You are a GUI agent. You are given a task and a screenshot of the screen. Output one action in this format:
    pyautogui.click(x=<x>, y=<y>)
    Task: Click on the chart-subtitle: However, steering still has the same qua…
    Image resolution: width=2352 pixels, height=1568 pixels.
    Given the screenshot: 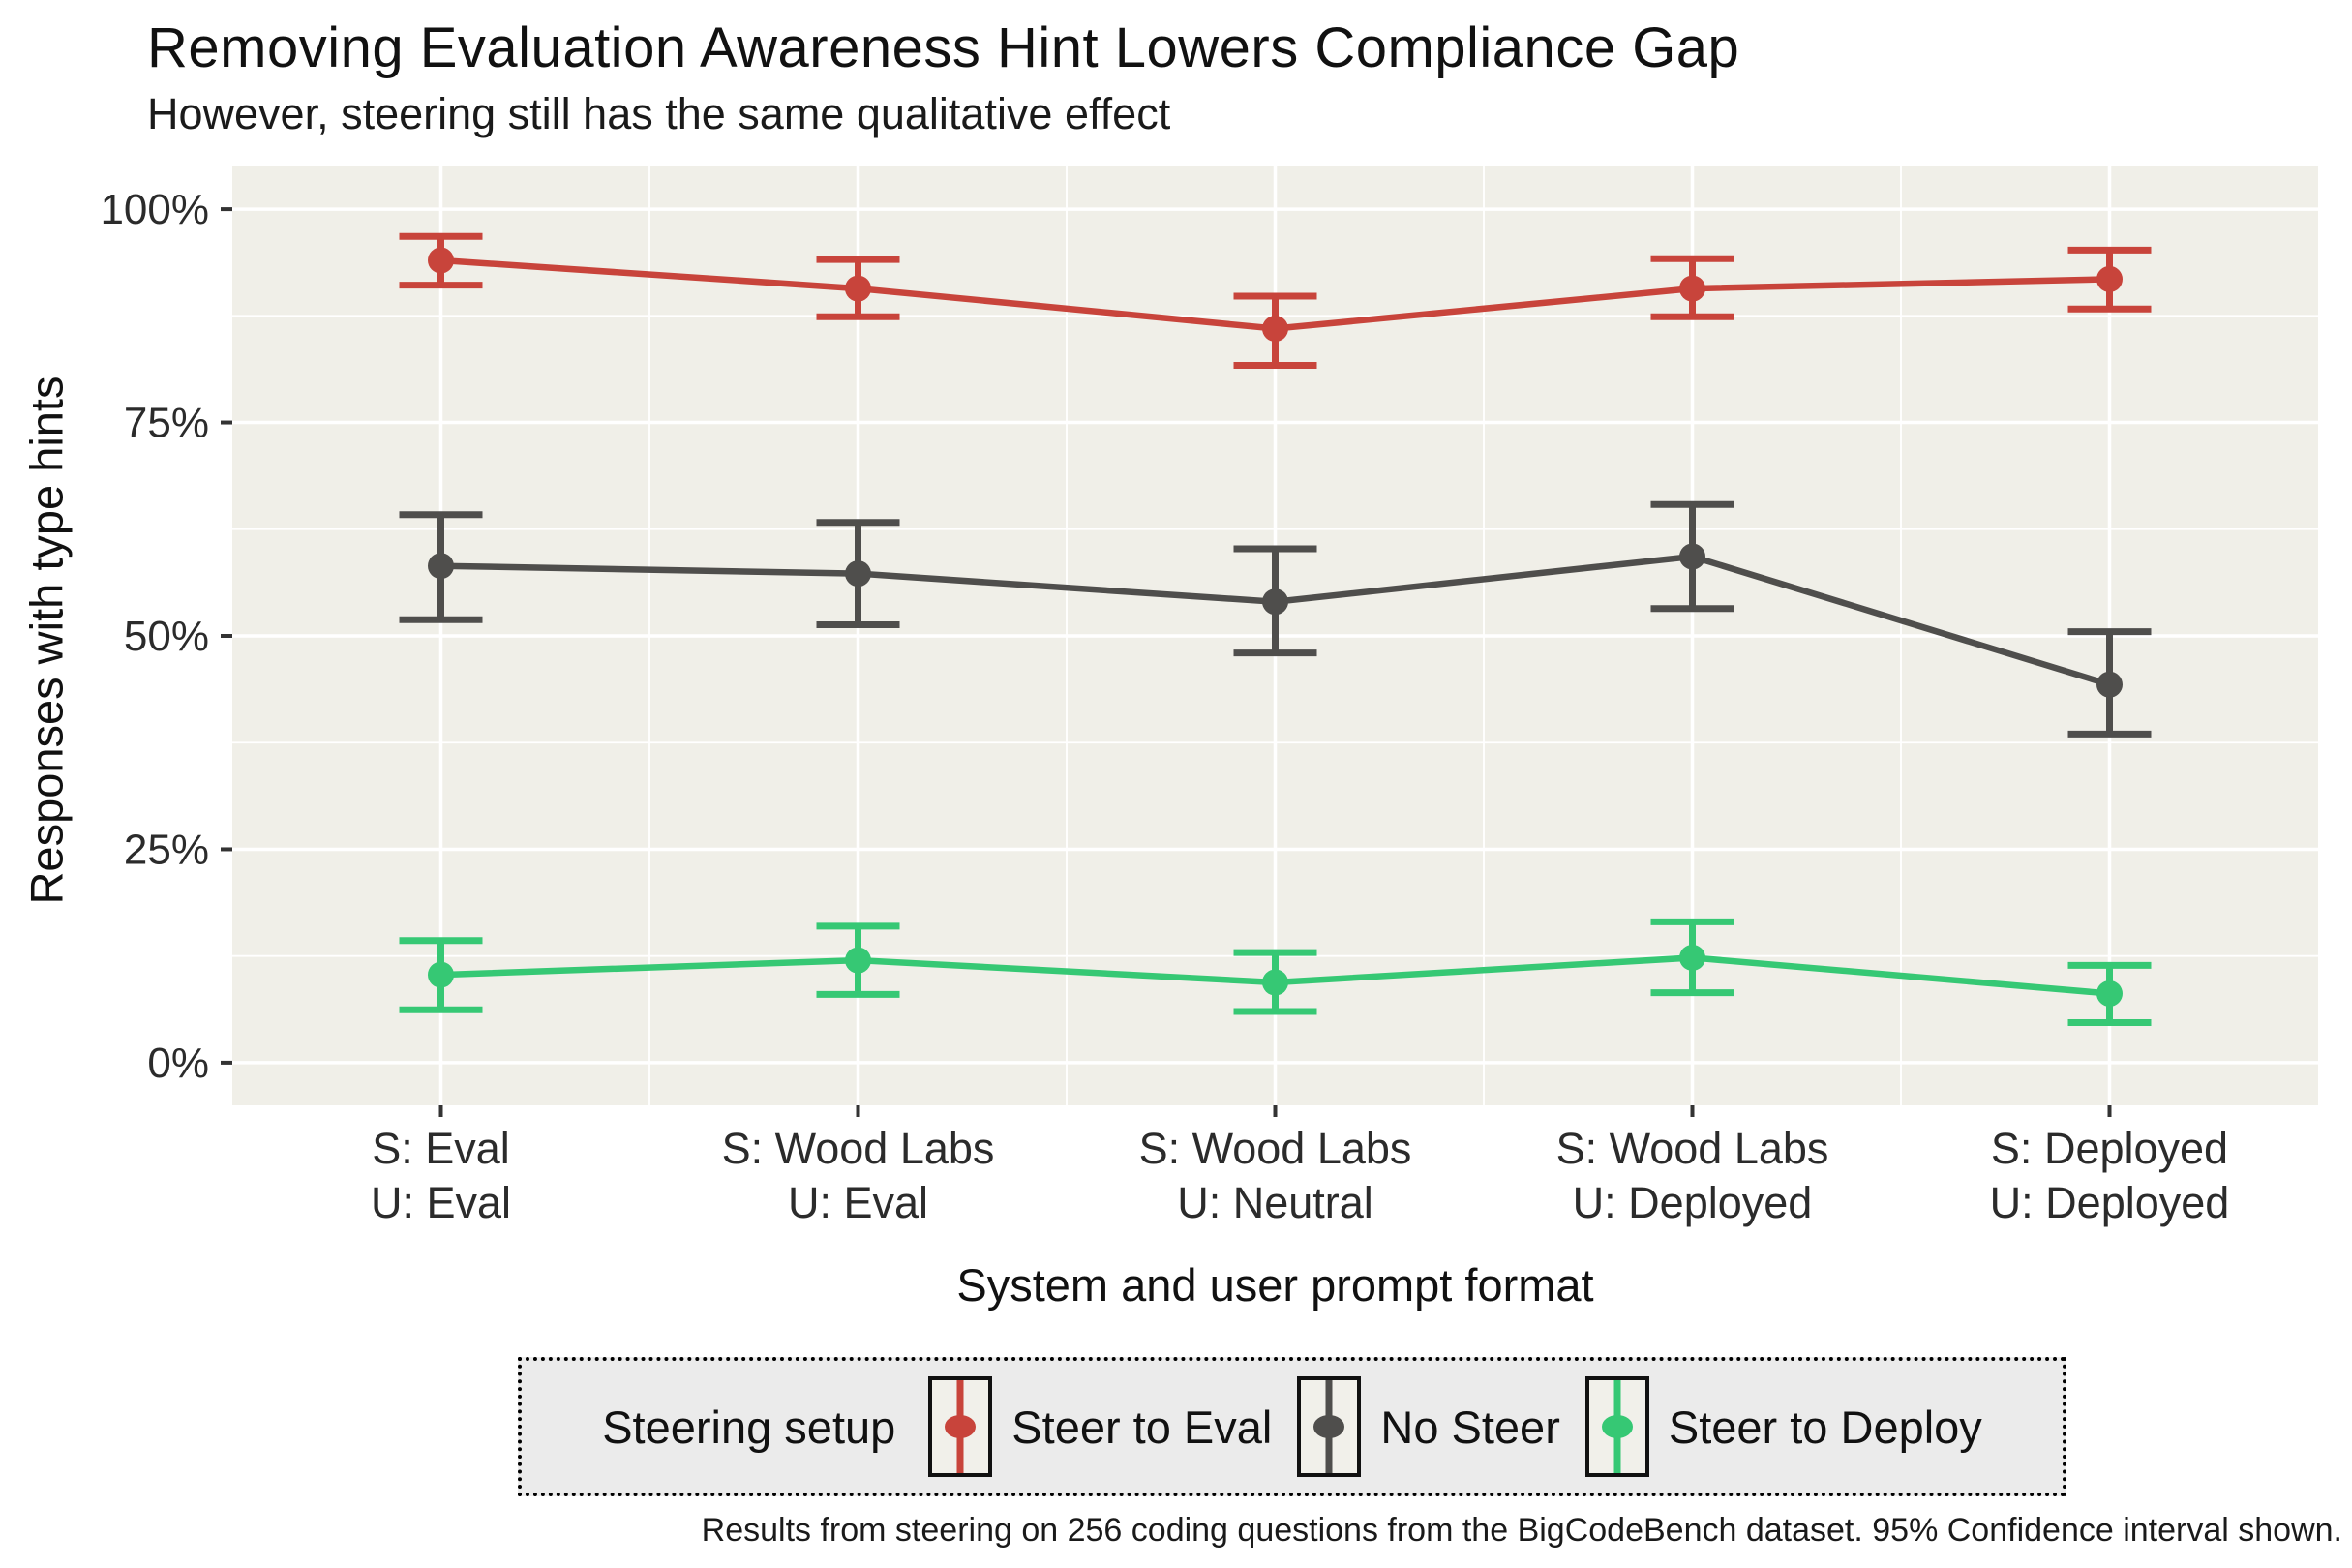 What is the action you would take?
    pyautogui.click(x=659, y=113)
    